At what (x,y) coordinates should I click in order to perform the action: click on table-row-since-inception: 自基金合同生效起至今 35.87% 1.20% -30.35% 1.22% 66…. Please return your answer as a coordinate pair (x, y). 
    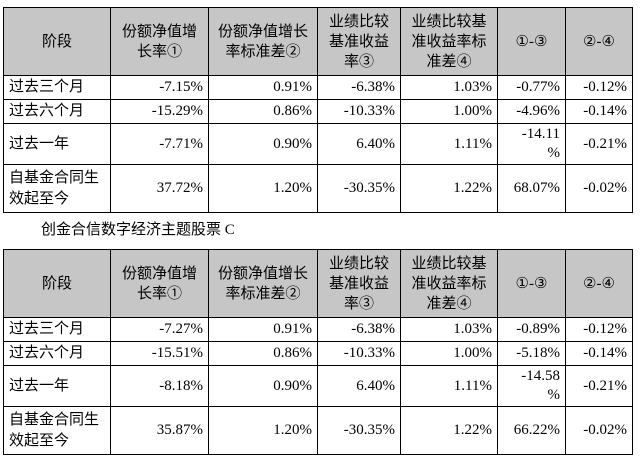
    Looking at the image, I should click on (318, 430).